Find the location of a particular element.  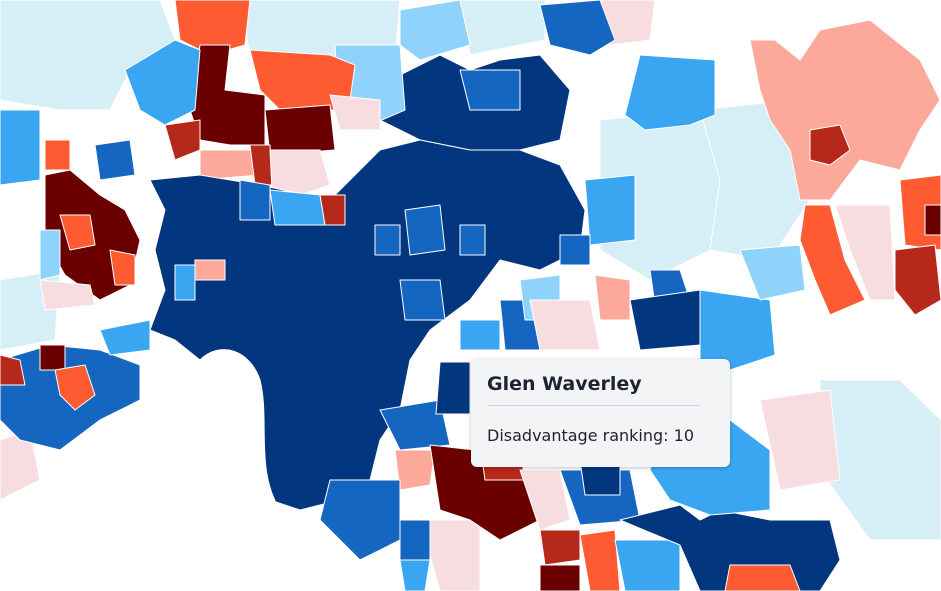

region-glen-waverley is located at coordinates (453, 388).